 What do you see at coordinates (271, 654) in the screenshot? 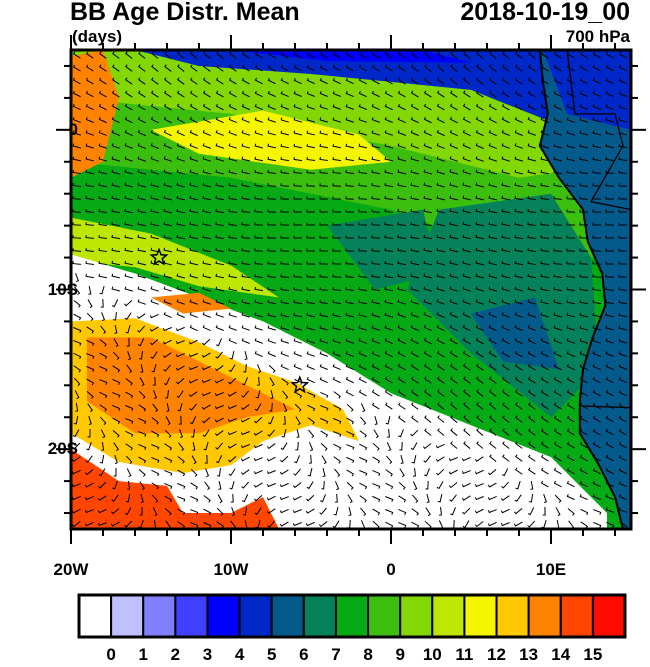
I see `colorbar-label: 5` at bounding box center [271, 654].